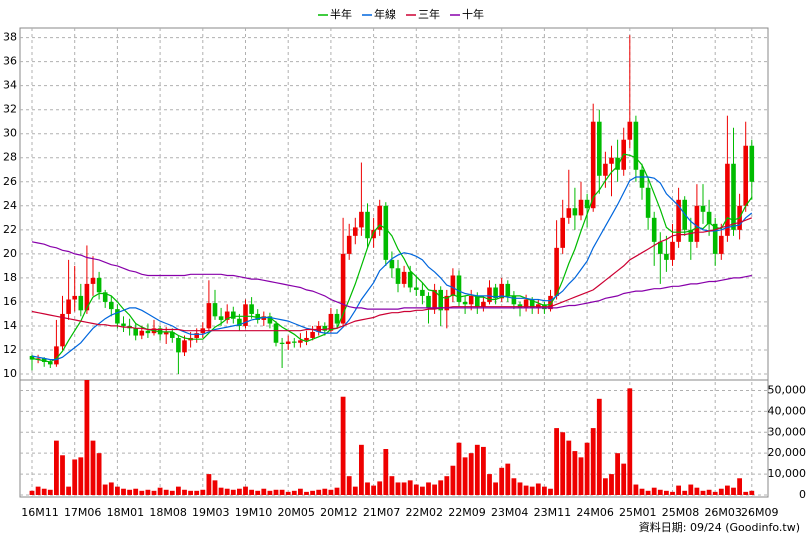  Describe the element at coordinates (595, 512) in the screenshot. I see `x-tick-label: 24M06` at that location.